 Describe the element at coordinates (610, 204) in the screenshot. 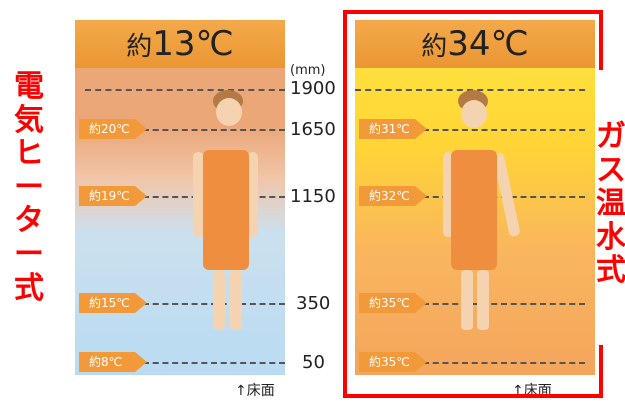

I see `right-heater-label: ガ ス 温 水 式` at that location.